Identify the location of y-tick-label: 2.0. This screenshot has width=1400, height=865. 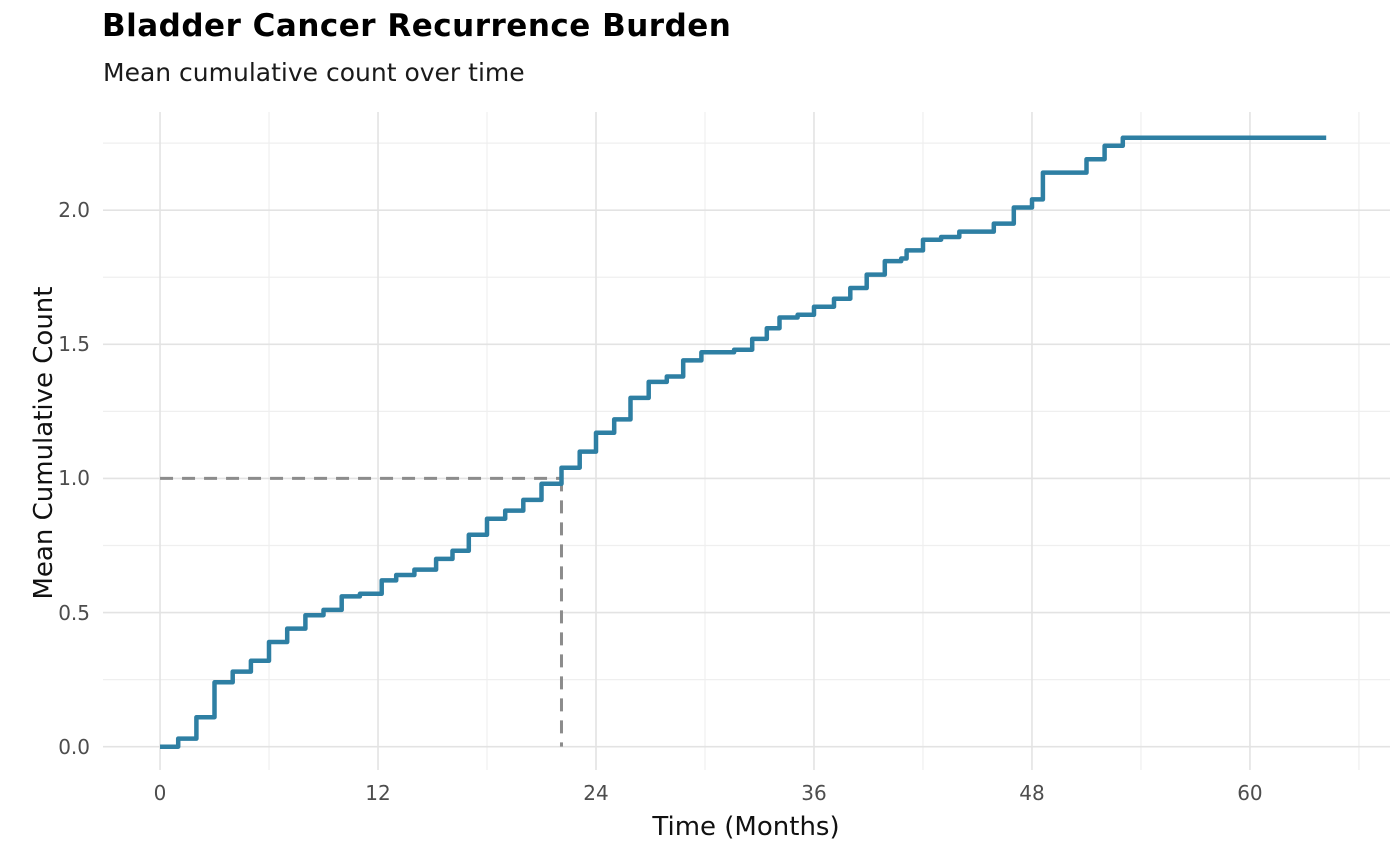
(74, 210).